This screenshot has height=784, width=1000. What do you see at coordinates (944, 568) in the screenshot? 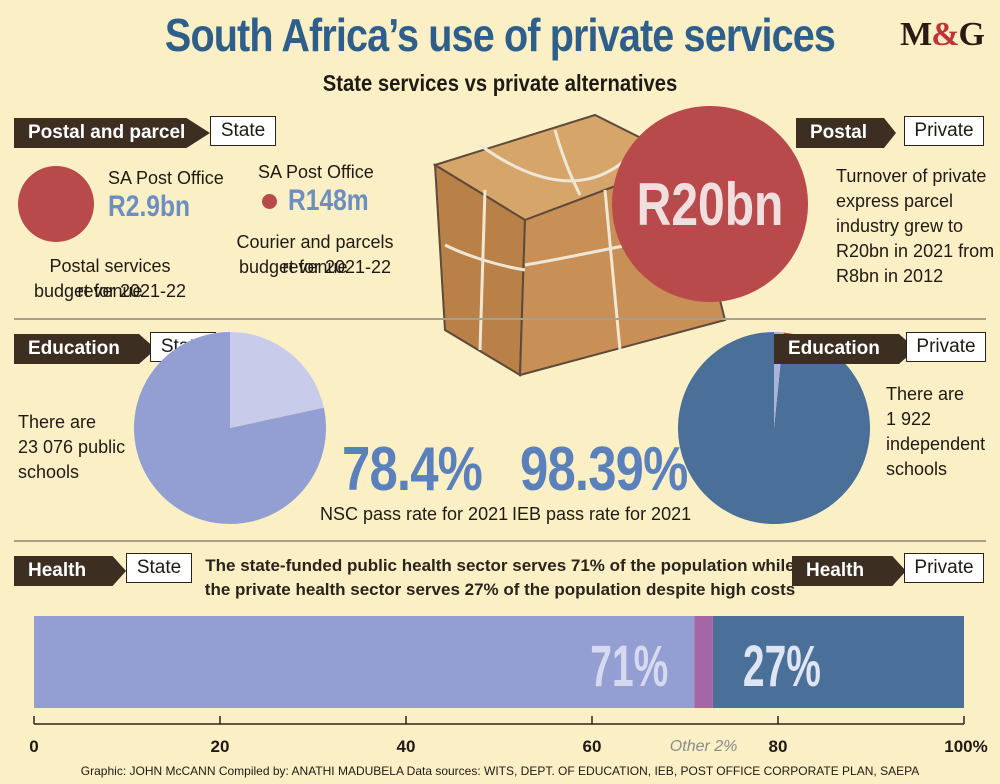
I see `box-private-health: Private` at bounding box center [944, 568].